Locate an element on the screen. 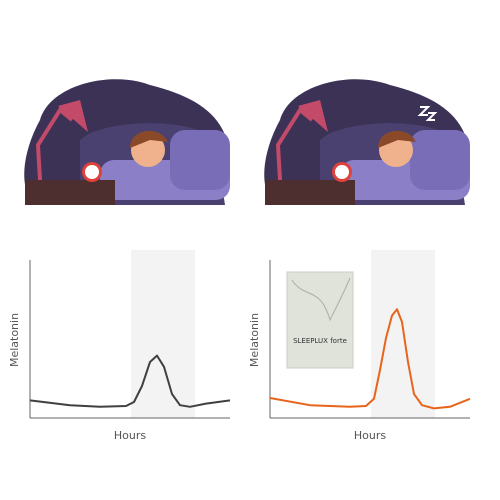 The width and height of the screenshot is (500, 500). awake-illustration is located at coordinates (127, 142).